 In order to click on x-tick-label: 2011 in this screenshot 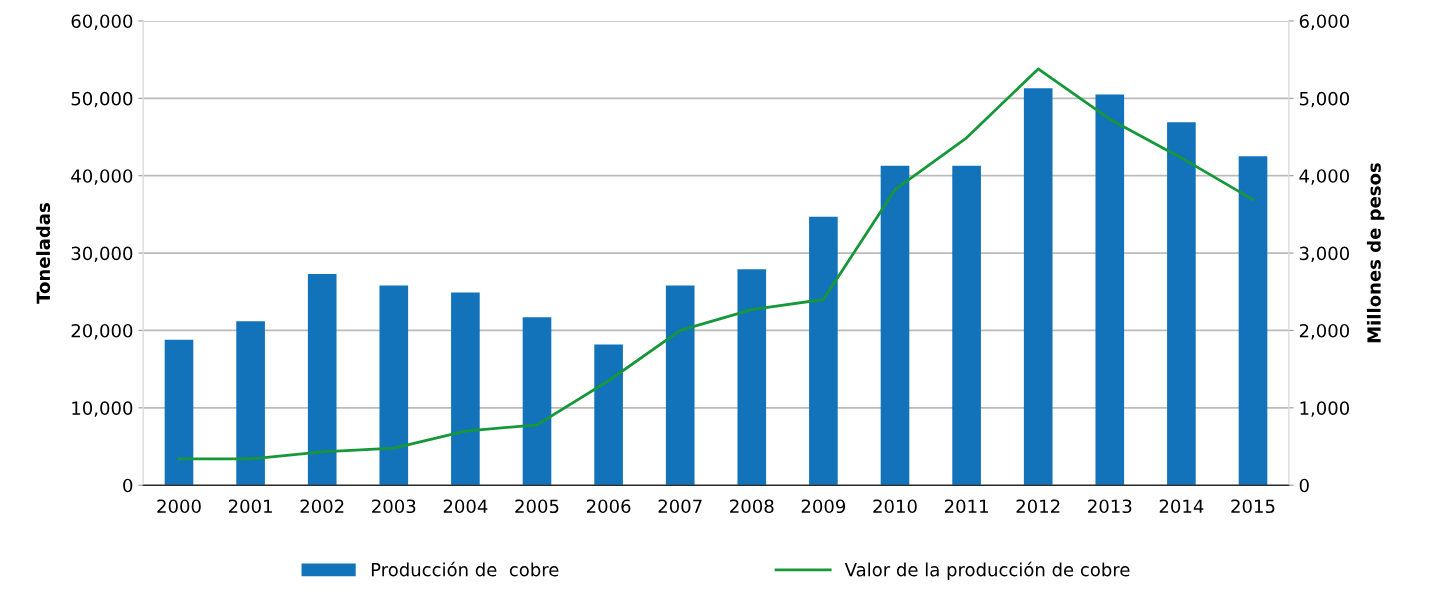, I will do `click(966, 506)`.